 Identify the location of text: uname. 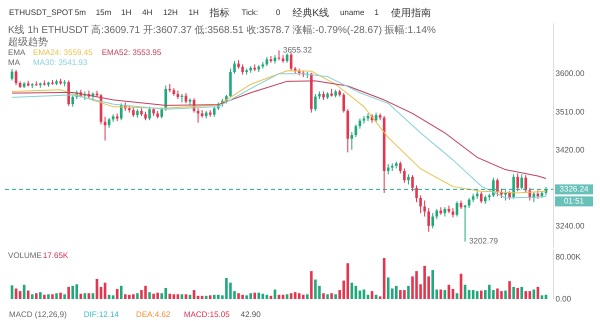
(352, 12).